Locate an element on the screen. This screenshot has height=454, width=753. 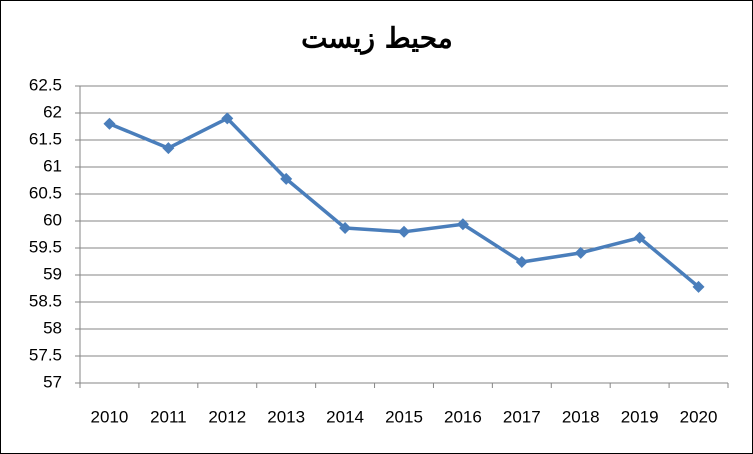
x-tick-label: 2018 is located at coordinates (581, 416).